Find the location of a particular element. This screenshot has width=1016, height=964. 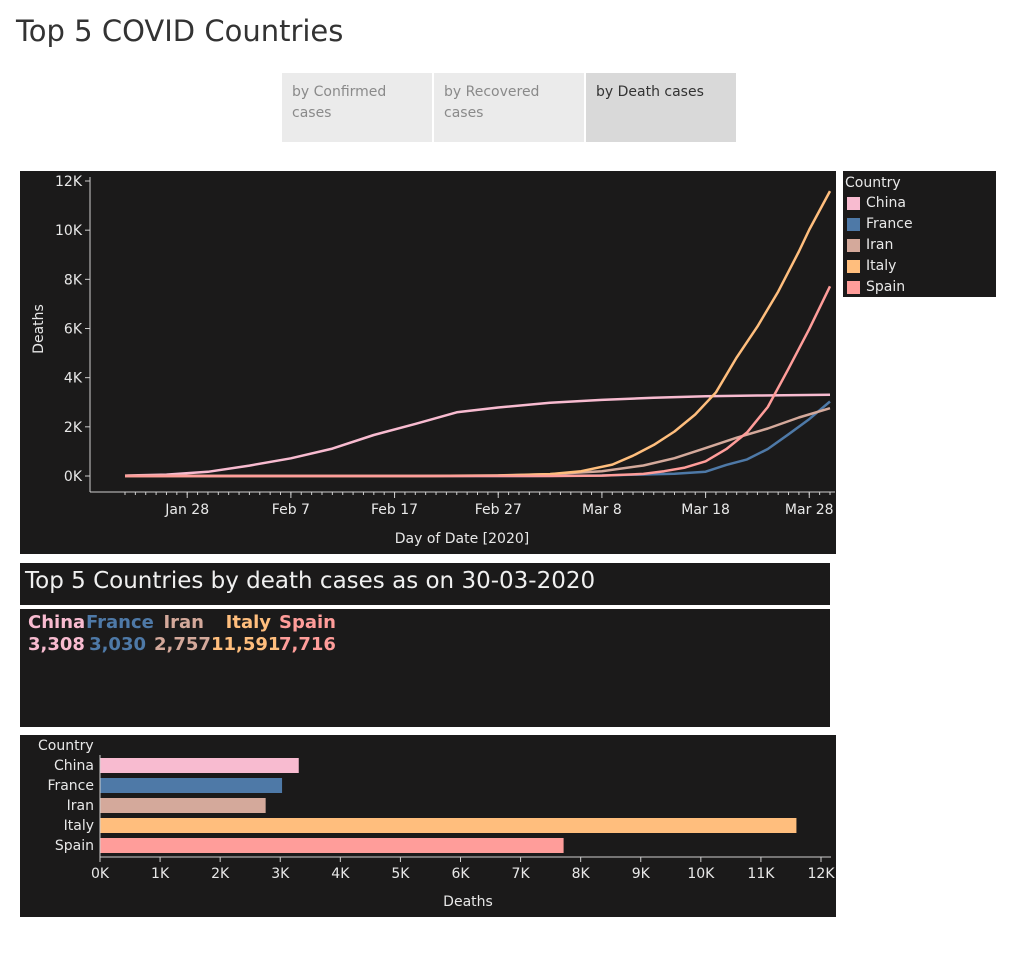

summary-value-iran: 2,757 is located at coordinates (182, 644).